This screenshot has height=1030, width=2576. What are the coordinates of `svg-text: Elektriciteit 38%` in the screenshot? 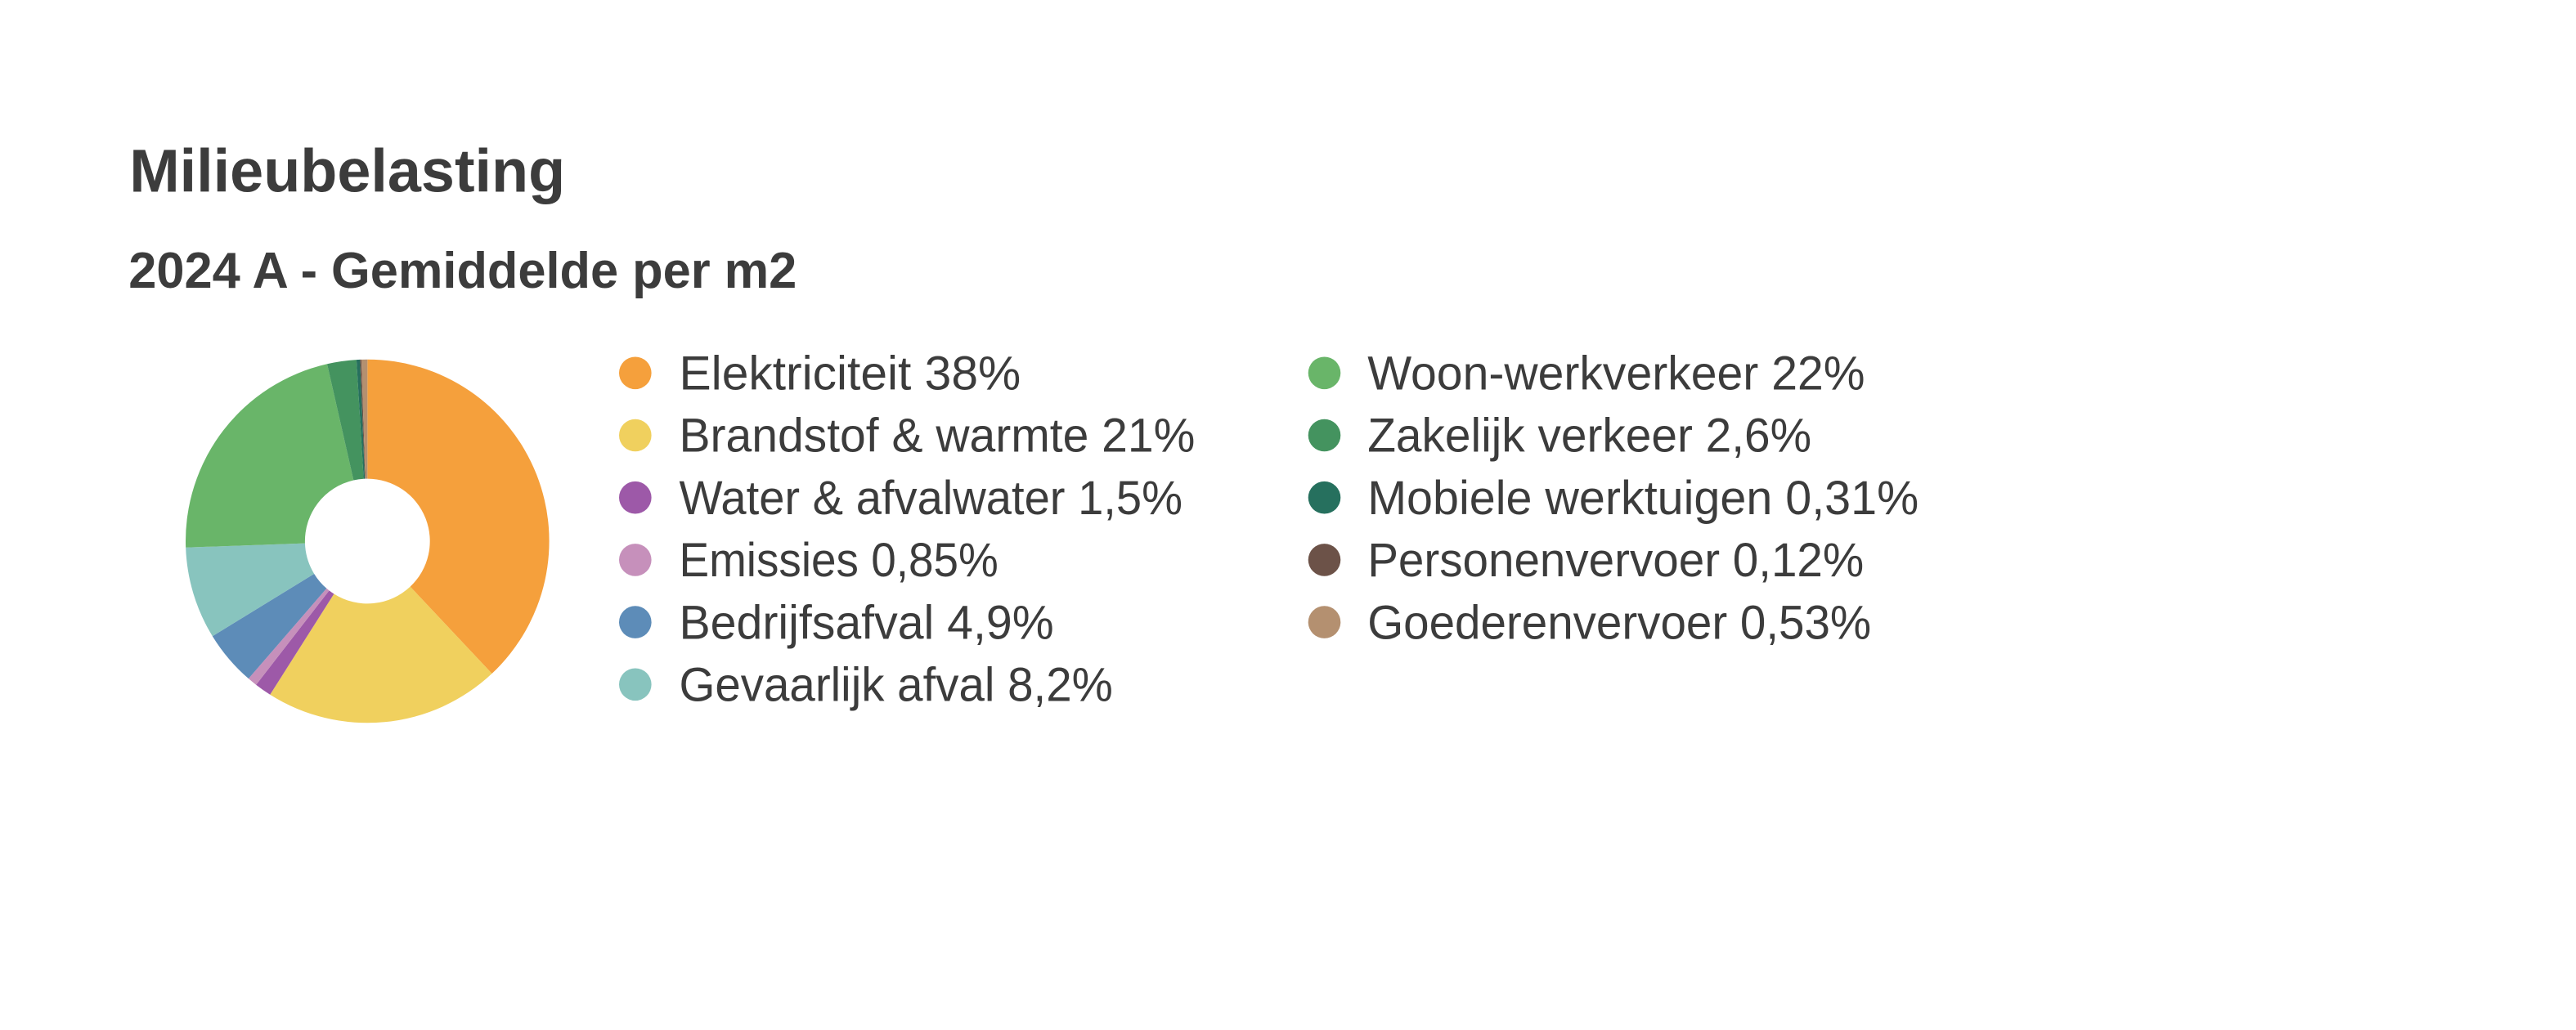 It's located at (851, 374).